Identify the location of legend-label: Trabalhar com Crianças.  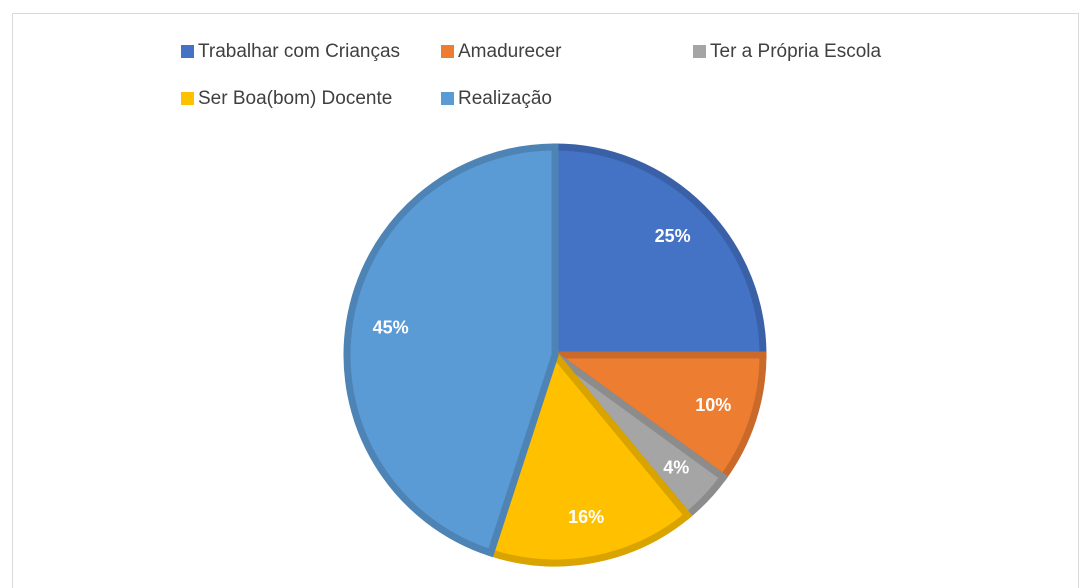
(299, 51).